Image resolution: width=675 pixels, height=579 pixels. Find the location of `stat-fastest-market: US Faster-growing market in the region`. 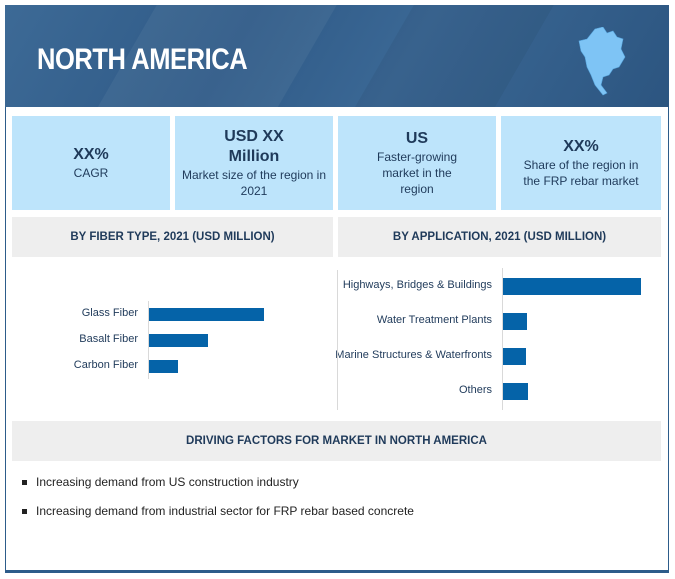

stat-fastest-market: US Faster-growing market in the region is located at coordinates (417, 163).